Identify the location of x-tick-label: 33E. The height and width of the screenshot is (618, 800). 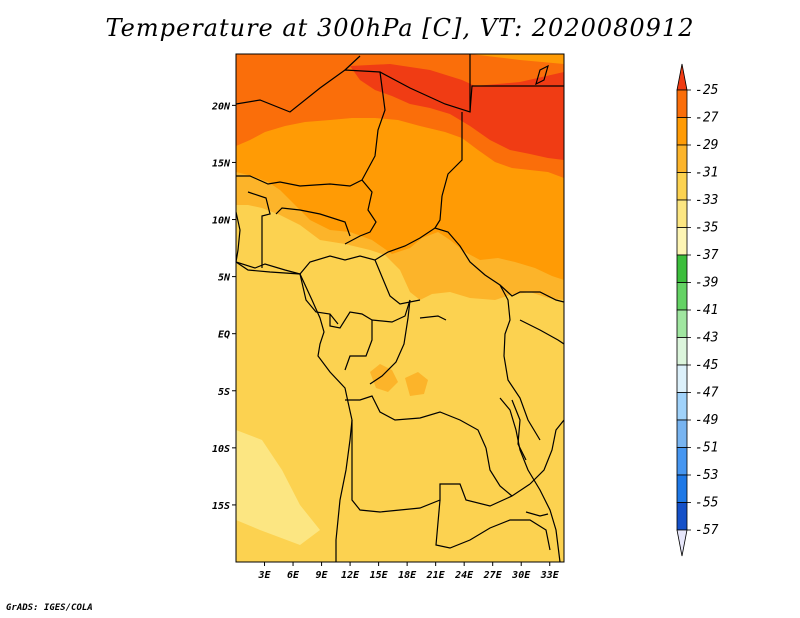
(550, 575).